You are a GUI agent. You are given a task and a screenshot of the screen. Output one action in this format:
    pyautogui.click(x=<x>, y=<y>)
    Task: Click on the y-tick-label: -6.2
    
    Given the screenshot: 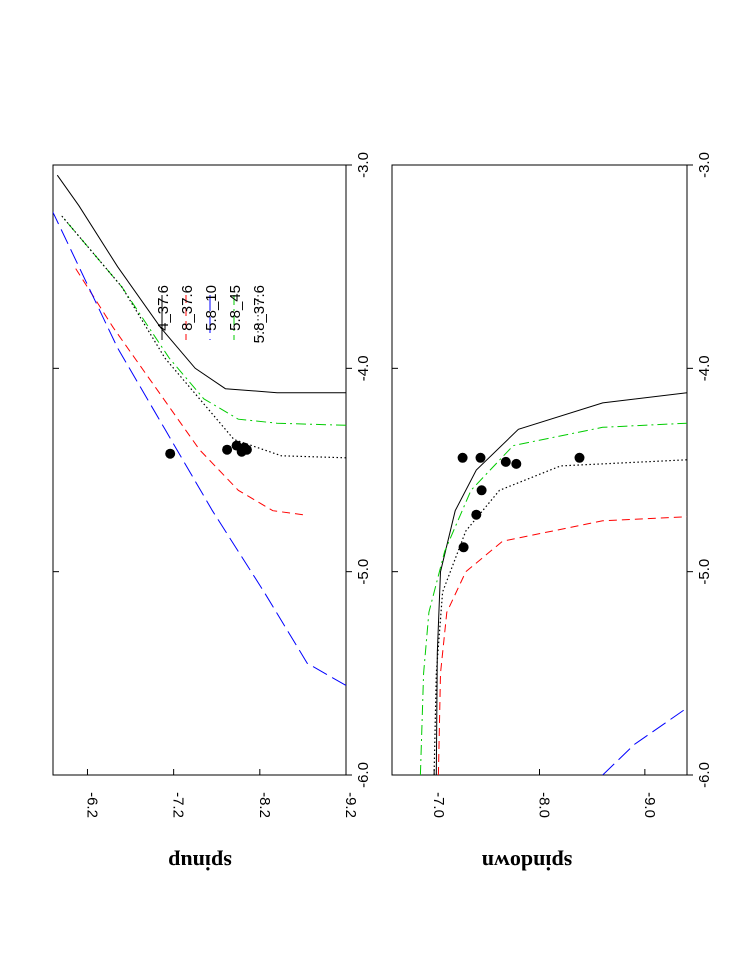 What is the action you would take?
    pyautogui.click(x=91, y=805)
    